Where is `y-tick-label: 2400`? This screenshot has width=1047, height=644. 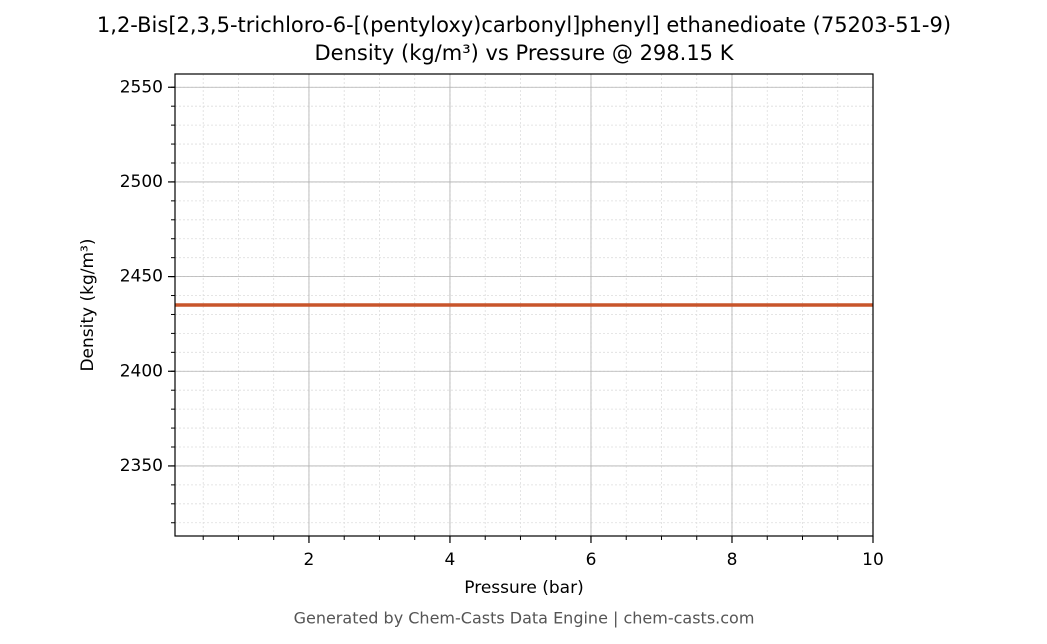 y-tick-label: 2400 is located at coordinates (141, 371).